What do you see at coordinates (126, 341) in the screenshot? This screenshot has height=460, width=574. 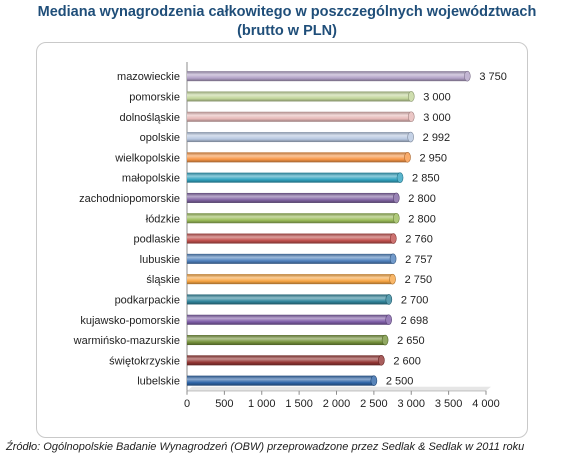 I see `category-label: warmińsko-mazurskie` at bounding box center [126, 341].